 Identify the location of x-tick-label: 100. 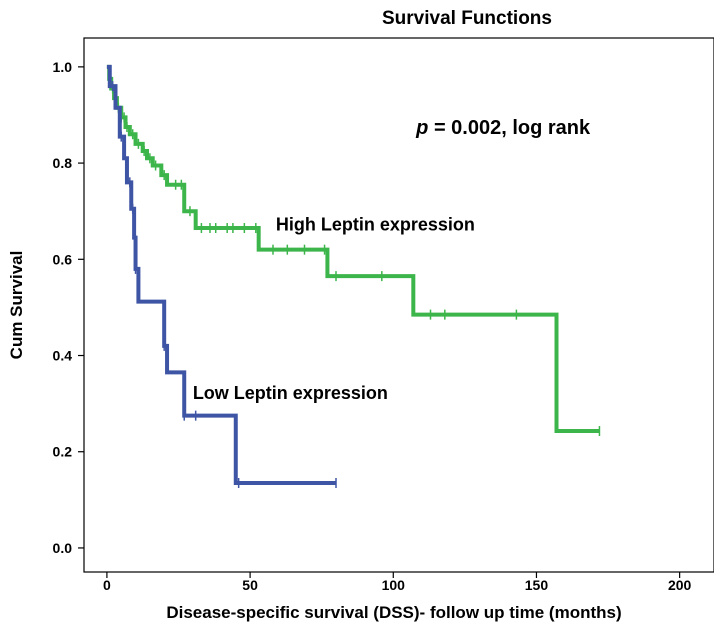
(394, 585).